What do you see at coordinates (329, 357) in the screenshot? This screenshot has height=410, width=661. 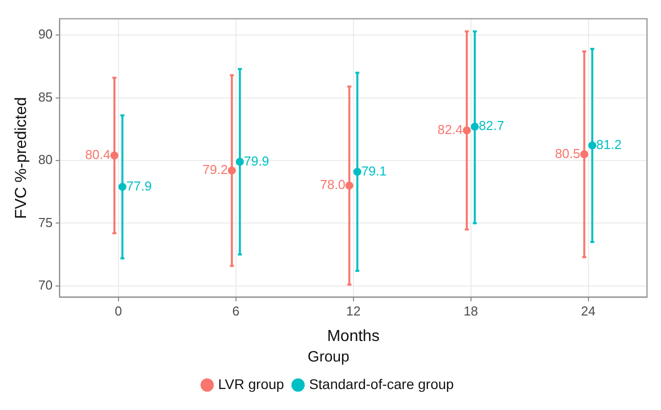 I see `legend-title: Group` at bounding box center [329, 357].